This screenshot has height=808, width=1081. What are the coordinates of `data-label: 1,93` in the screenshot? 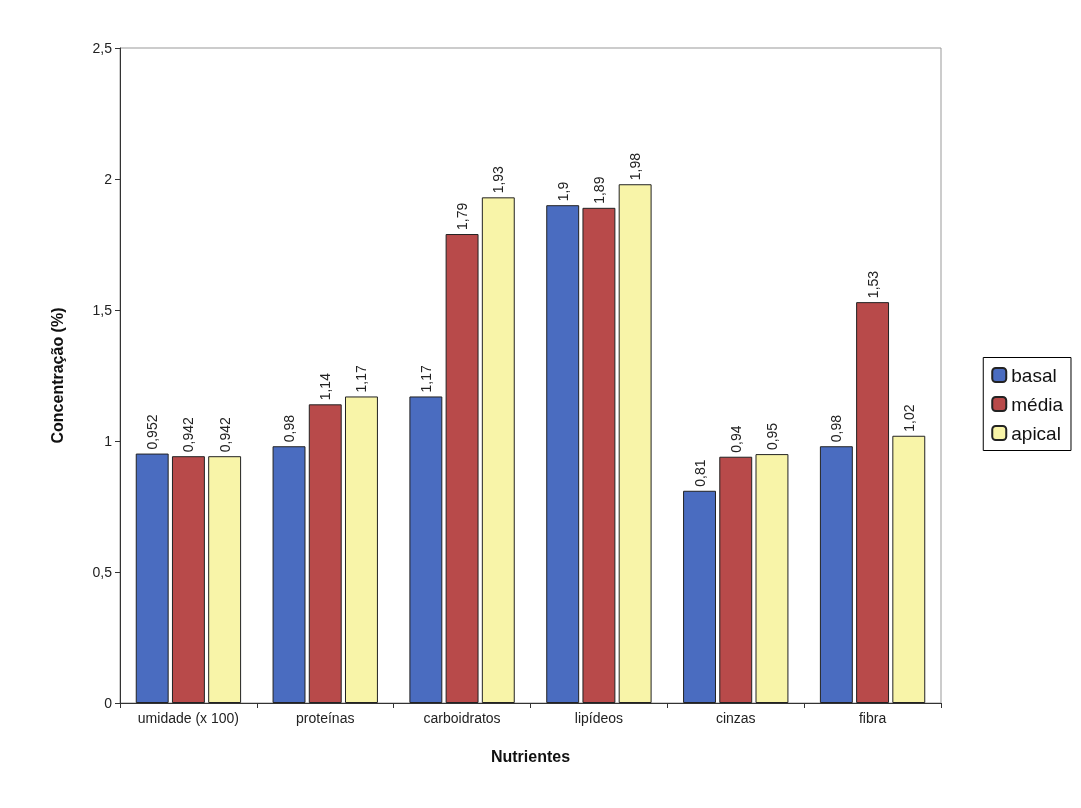 It's located at (498, 179).